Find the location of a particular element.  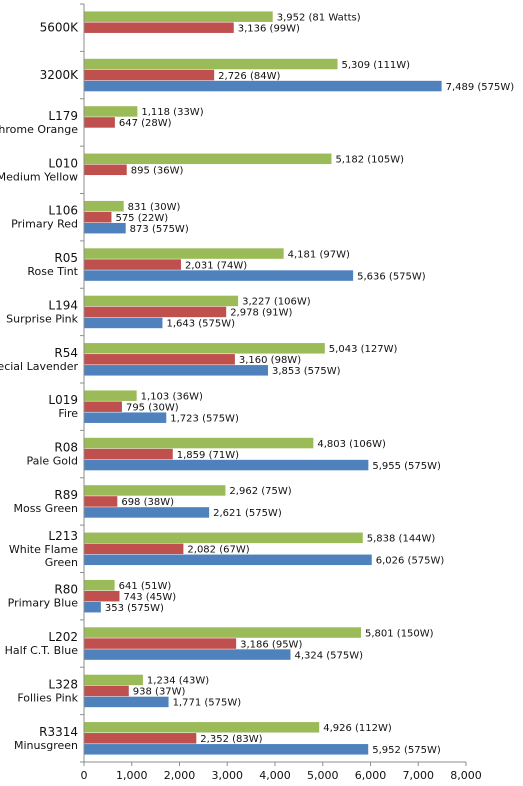

data-label: 2,621 (575W) is located at coordinates (247, 513).